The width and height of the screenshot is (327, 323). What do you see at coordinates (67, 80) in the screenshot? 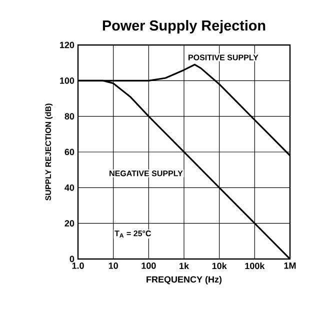
I see `y-tick-label: 100` at bounding box center [67, 80].